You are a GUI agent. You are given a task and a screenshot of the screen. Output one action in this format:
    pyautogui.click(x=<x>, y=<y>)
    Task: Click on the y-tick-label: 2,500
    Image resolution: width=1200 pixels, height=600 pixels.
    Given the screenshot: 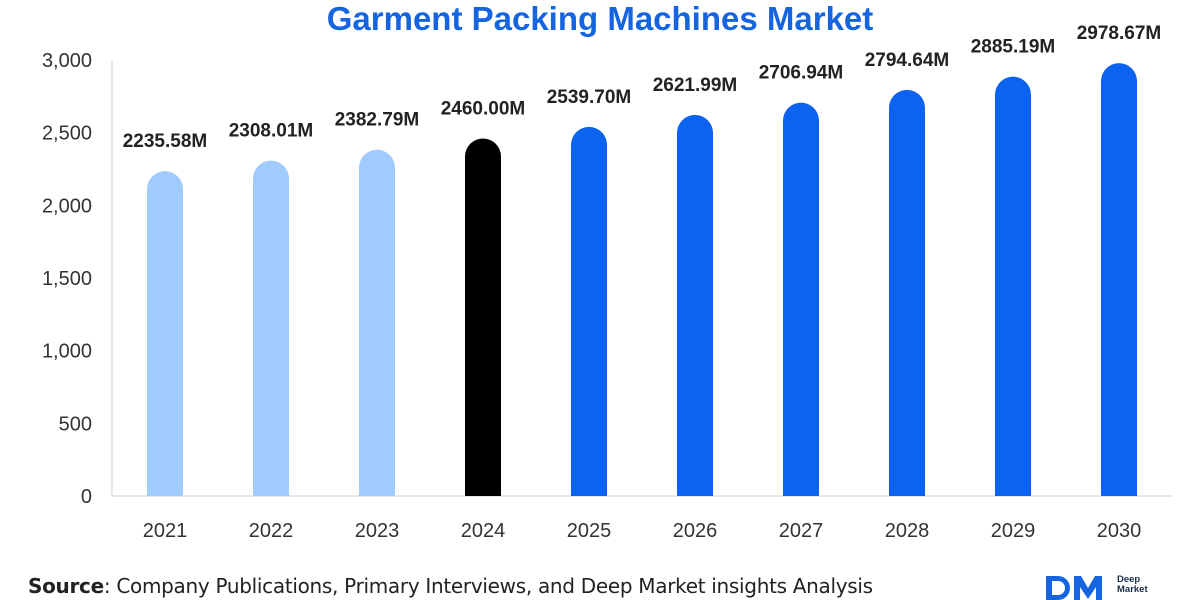 What is the action you would take?
    pyautogui.click(x=67, y=134)
    